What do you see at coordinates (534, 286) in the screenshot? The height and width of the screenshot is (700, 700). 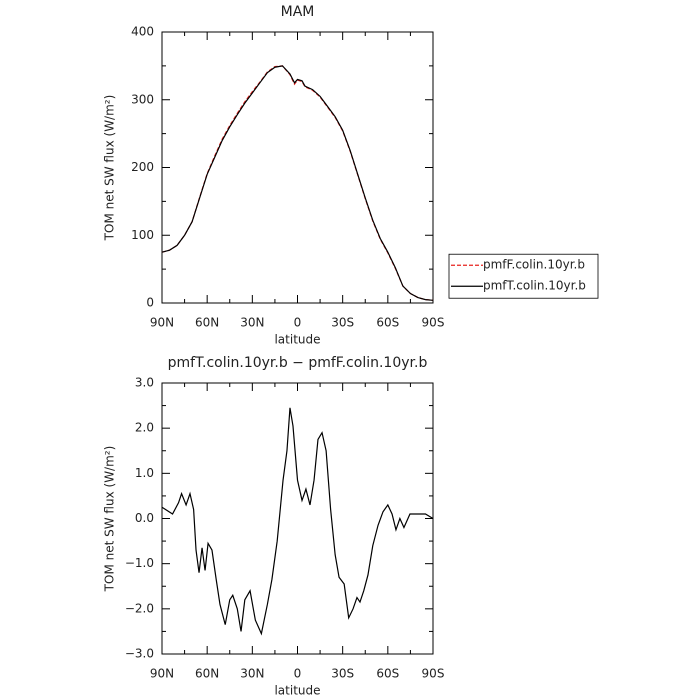 I see `legend-label: pmfT.colin.10yr.b` at bounding box center [534, 286].